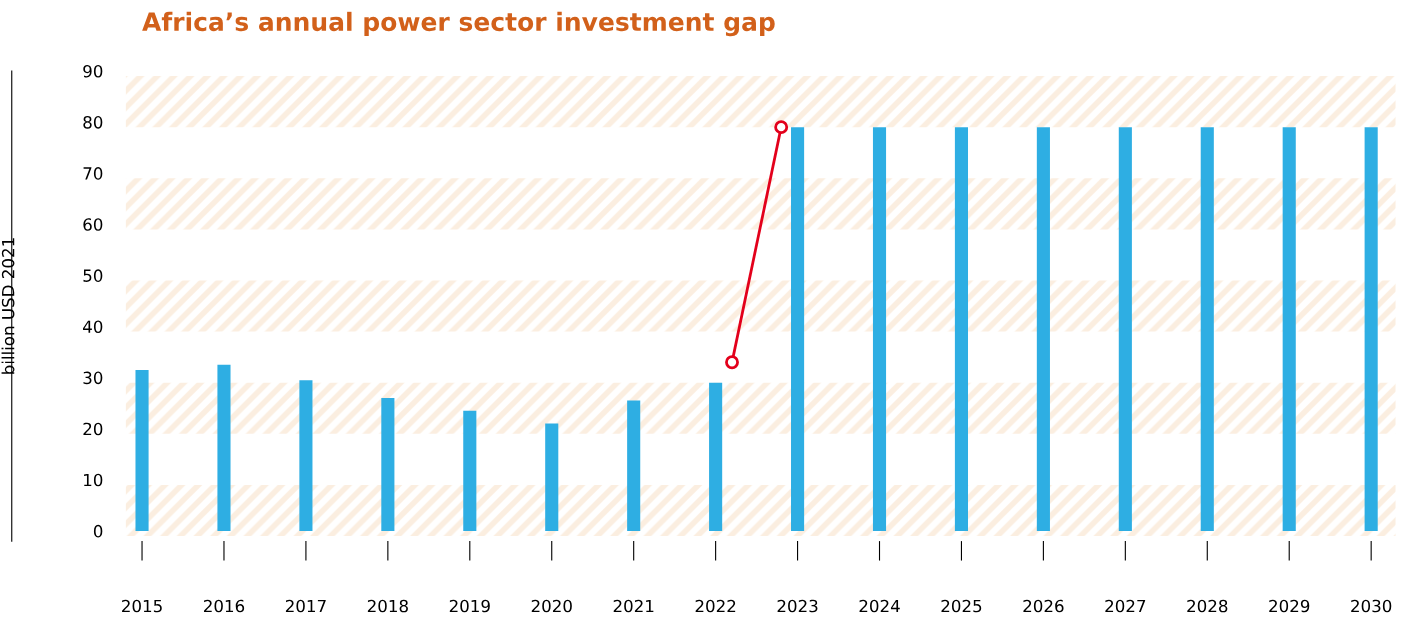  I want to click on y-tick-label: 80, so click(93, 122).